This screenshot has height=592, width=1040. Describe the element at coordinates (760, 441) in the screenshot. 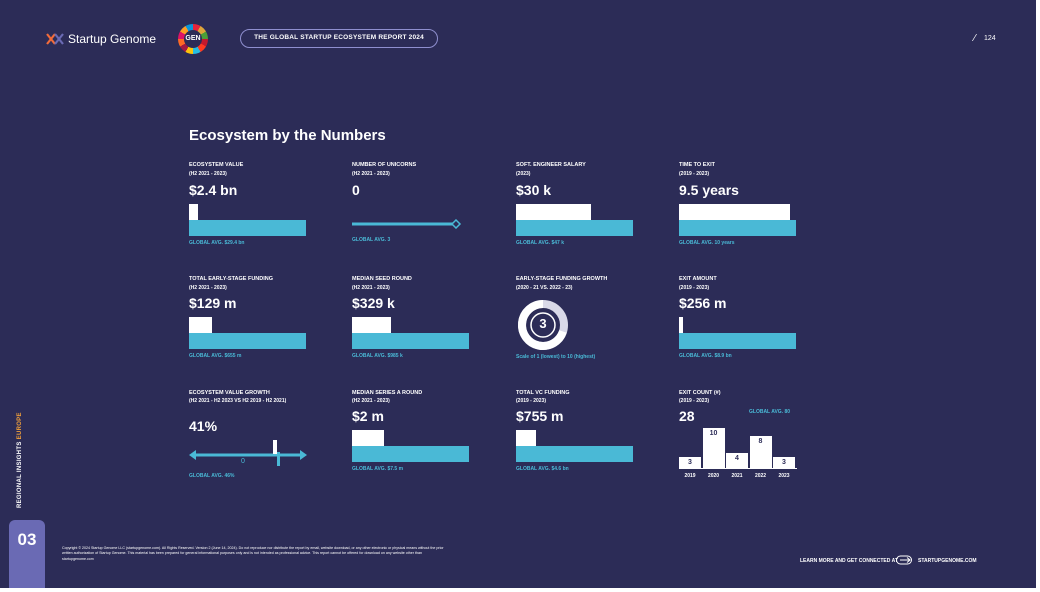

I see `exit-count-bar-label: 8` at that location.